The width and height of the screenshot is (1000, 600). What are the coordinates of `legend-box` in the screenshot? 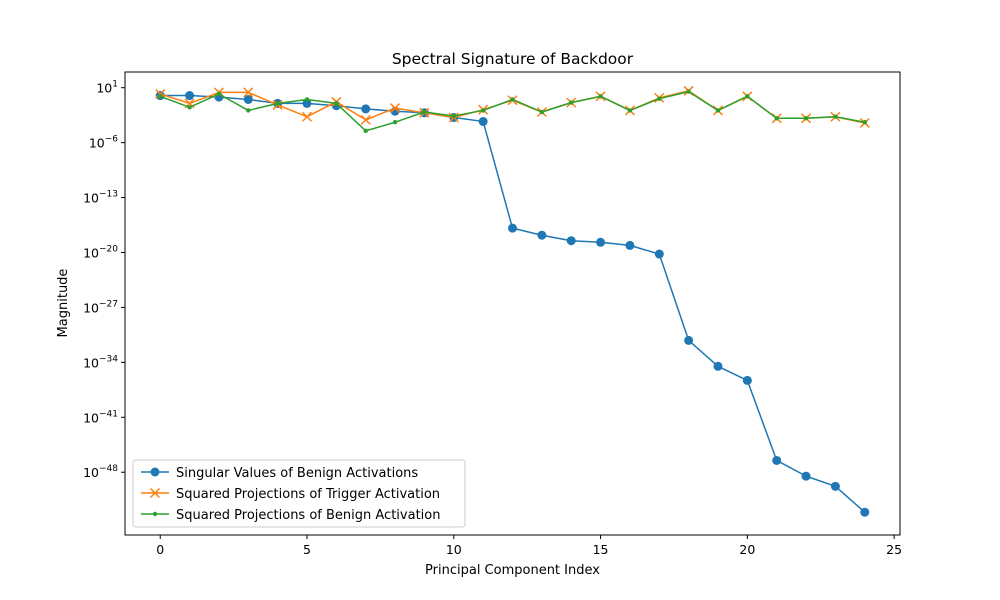 It's located at (299, 493).